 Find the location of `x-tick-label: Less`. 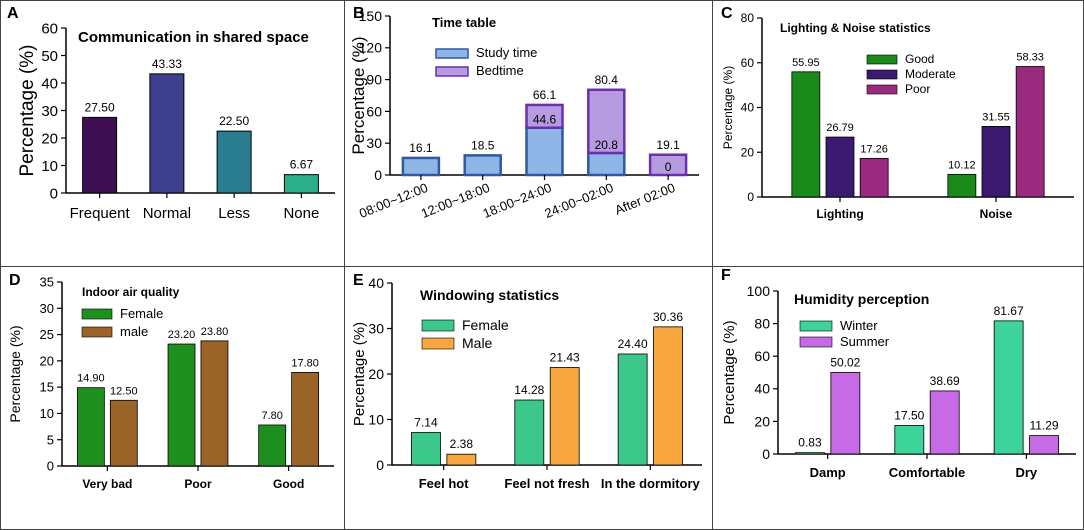

x-tick-label: Less is located at coordinates (234, 213).